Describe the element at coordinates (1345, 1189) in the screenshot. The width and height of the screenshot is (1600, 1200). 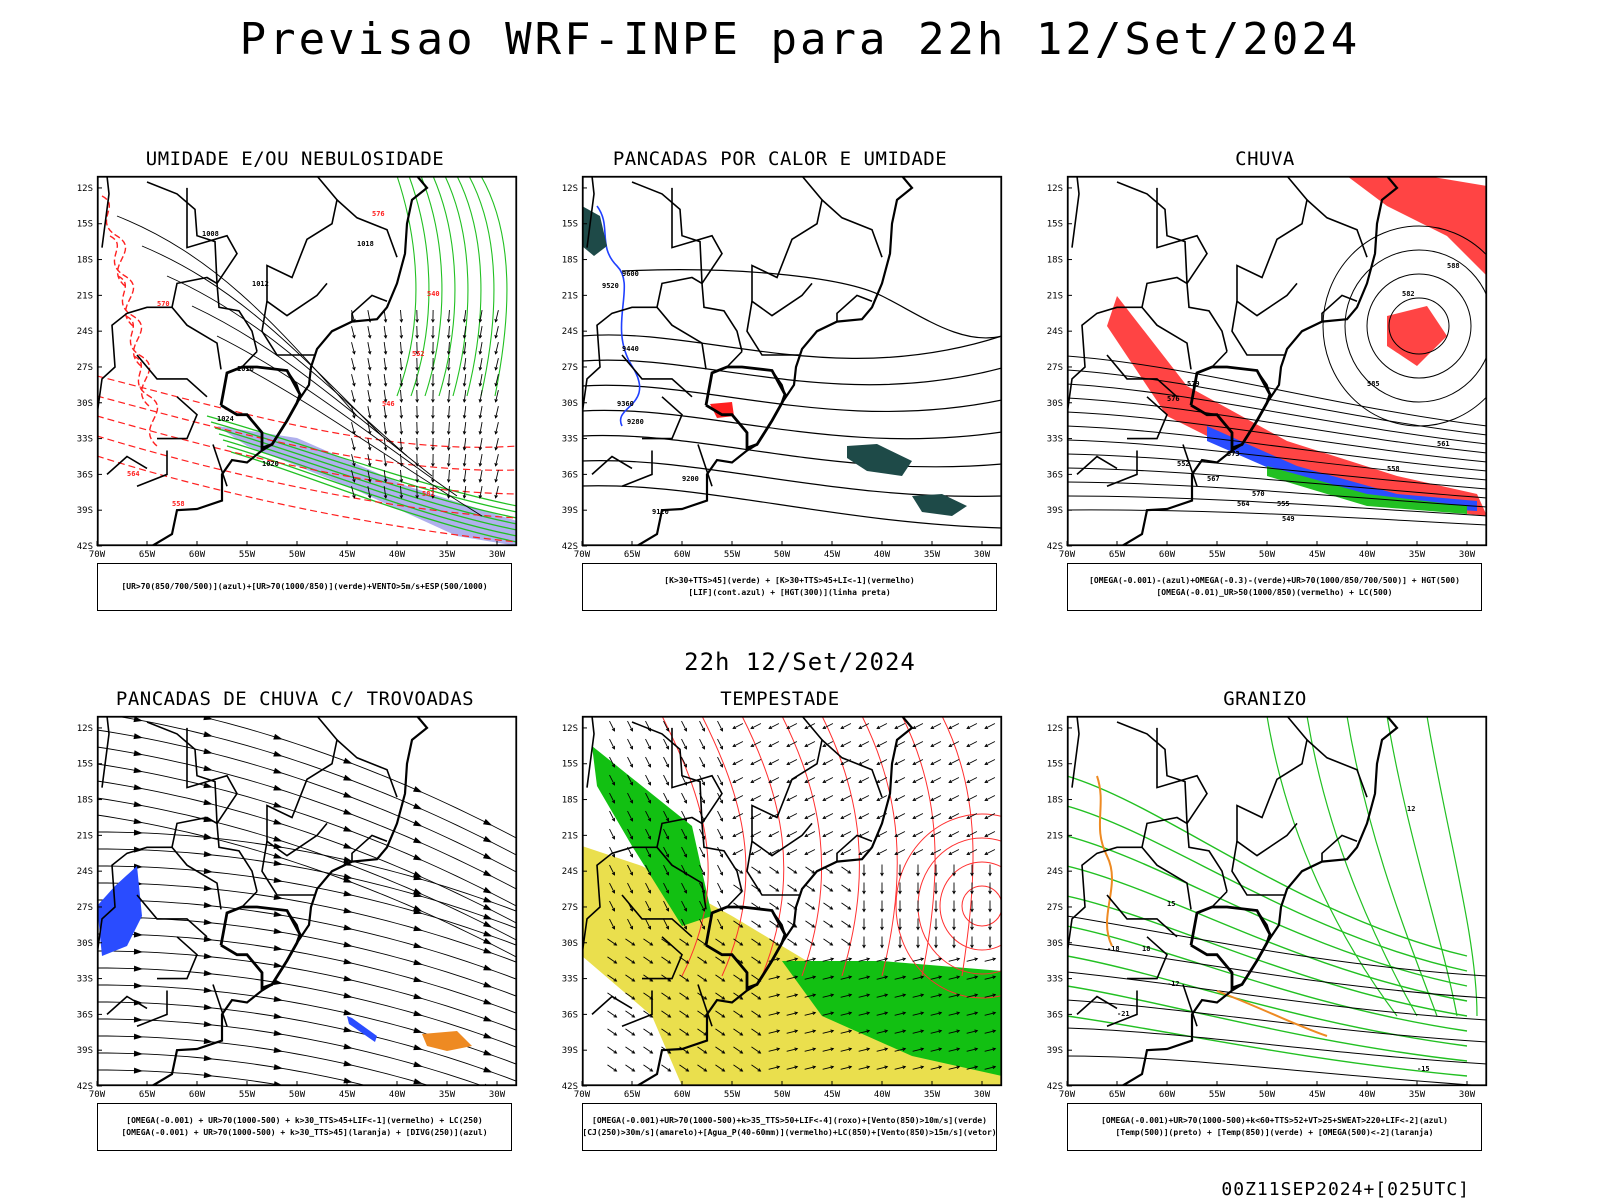
I see `footer-run-info: 00Z11SEP2024+[025UTC]` at that location.